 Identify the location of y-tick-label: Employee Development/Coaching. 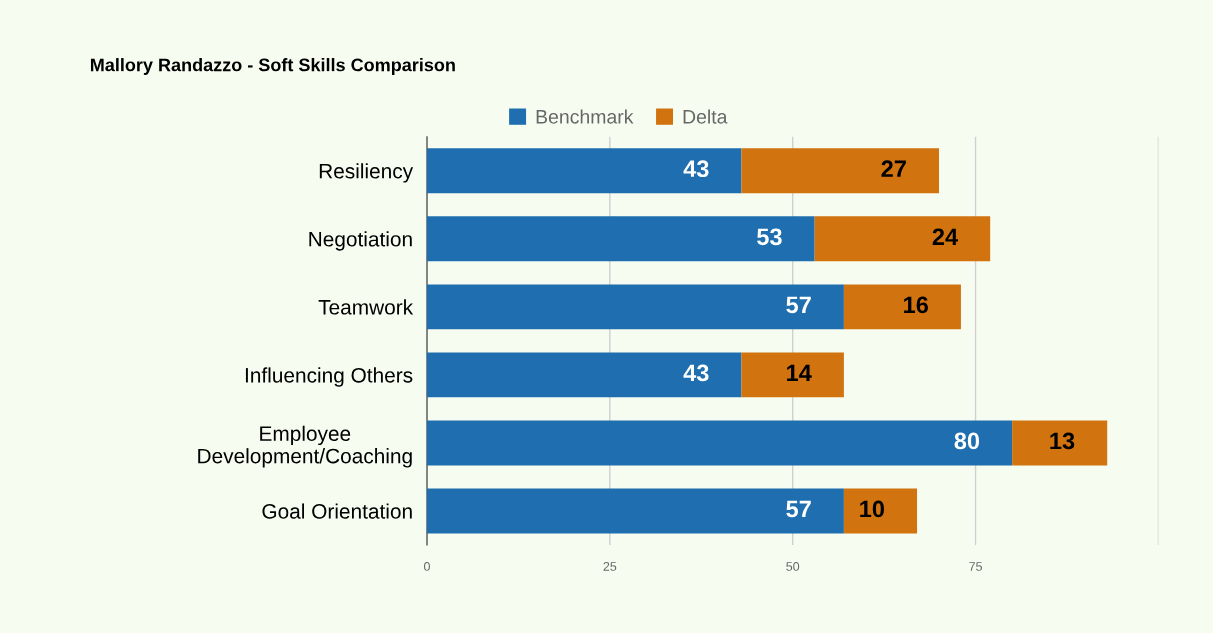
(305, 446).